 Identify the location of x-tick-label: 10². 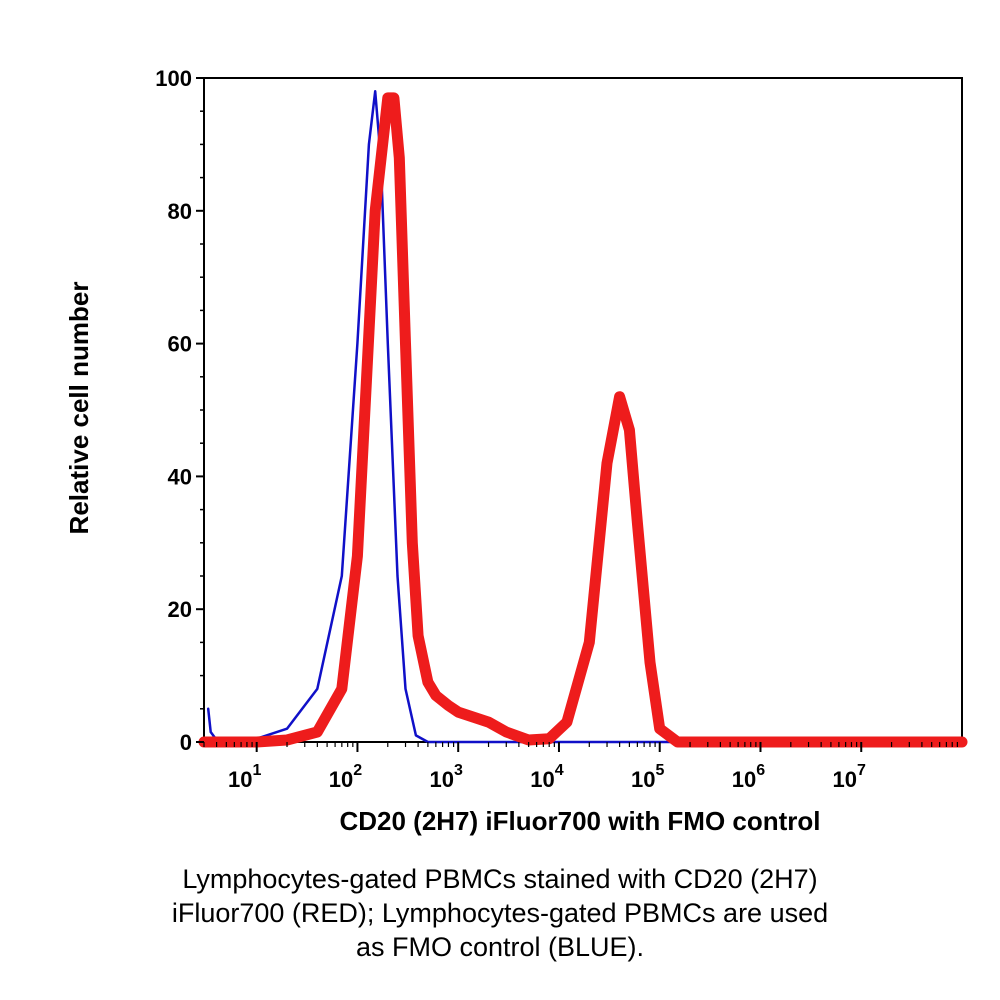
(345, 777).